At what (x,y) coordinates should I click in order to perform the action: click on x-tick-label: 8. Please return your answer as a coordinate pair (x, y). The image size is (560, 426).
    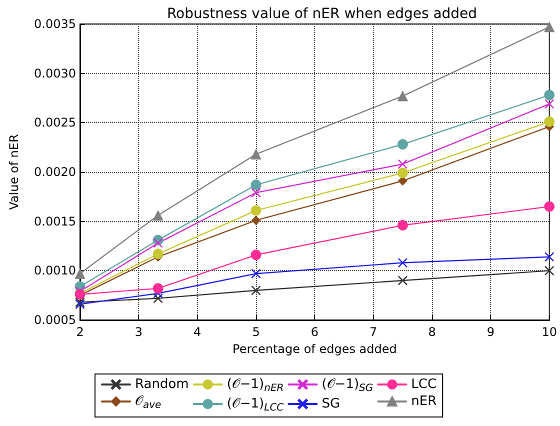
    Looking at the image, I should click on (432, 332).